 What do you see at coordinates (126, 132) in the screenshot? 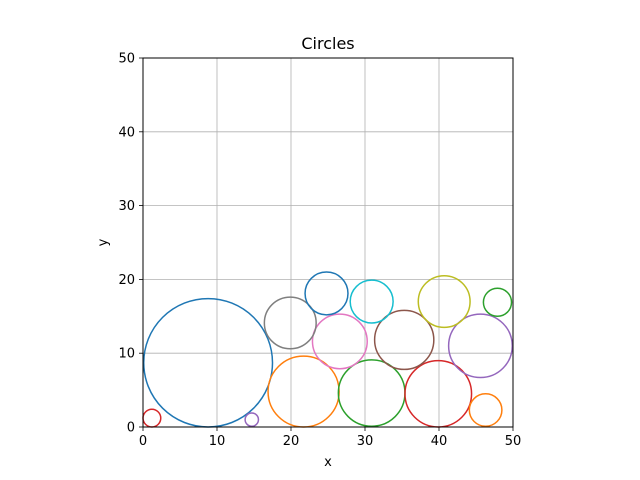
I see `y-tick-label: 40` at bounding box center [126, 132].